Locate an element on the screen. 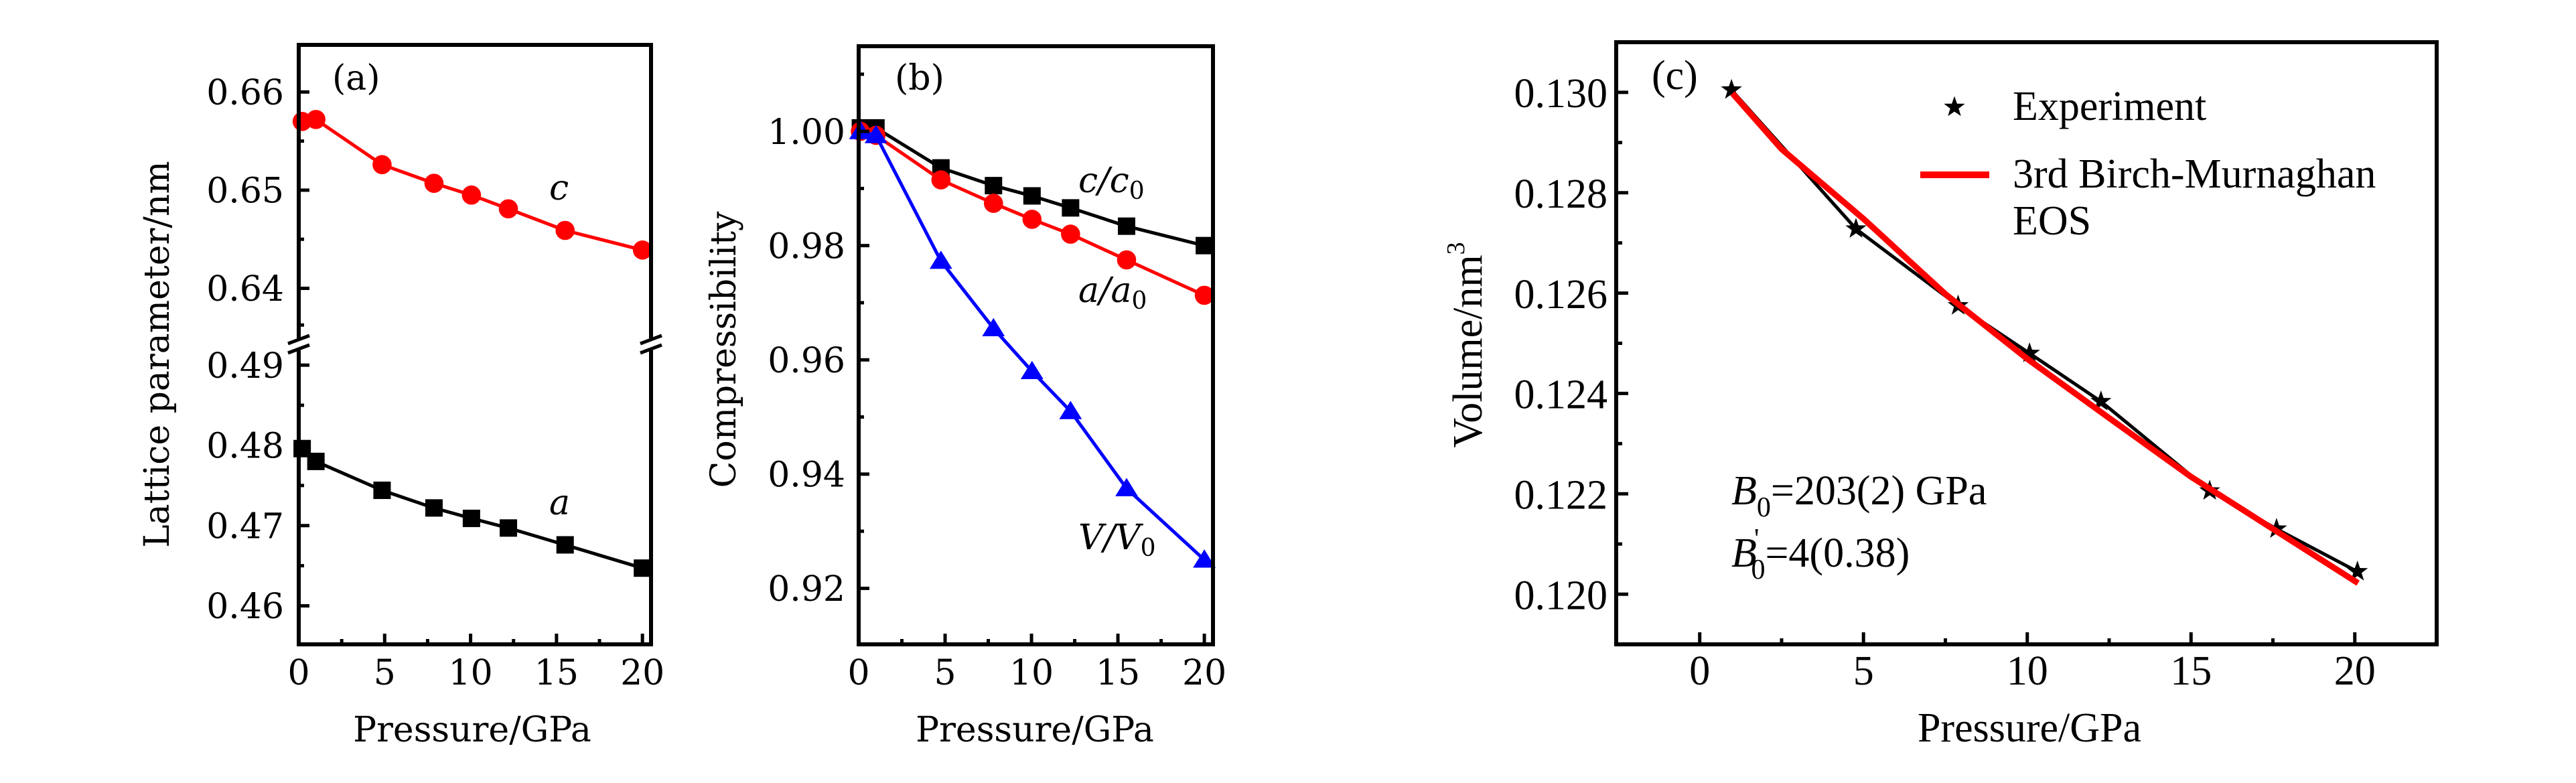 The width and height of the screenshot is (2576, 783). y-axis-label-superscript: 3 is located at coordinates (1456, 248).